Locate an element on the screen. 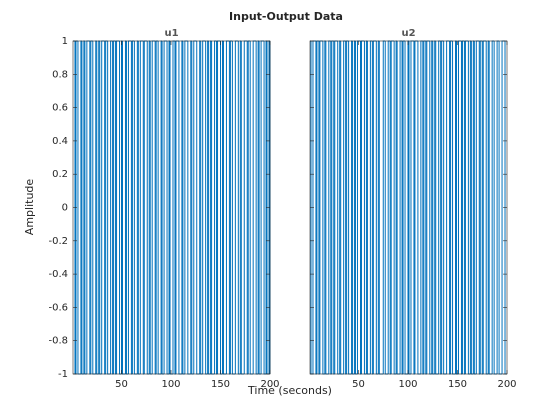 The width and height of the screenshot is (560, 420). y-axis-label: Amplitude is located at coordinates (29, 207).